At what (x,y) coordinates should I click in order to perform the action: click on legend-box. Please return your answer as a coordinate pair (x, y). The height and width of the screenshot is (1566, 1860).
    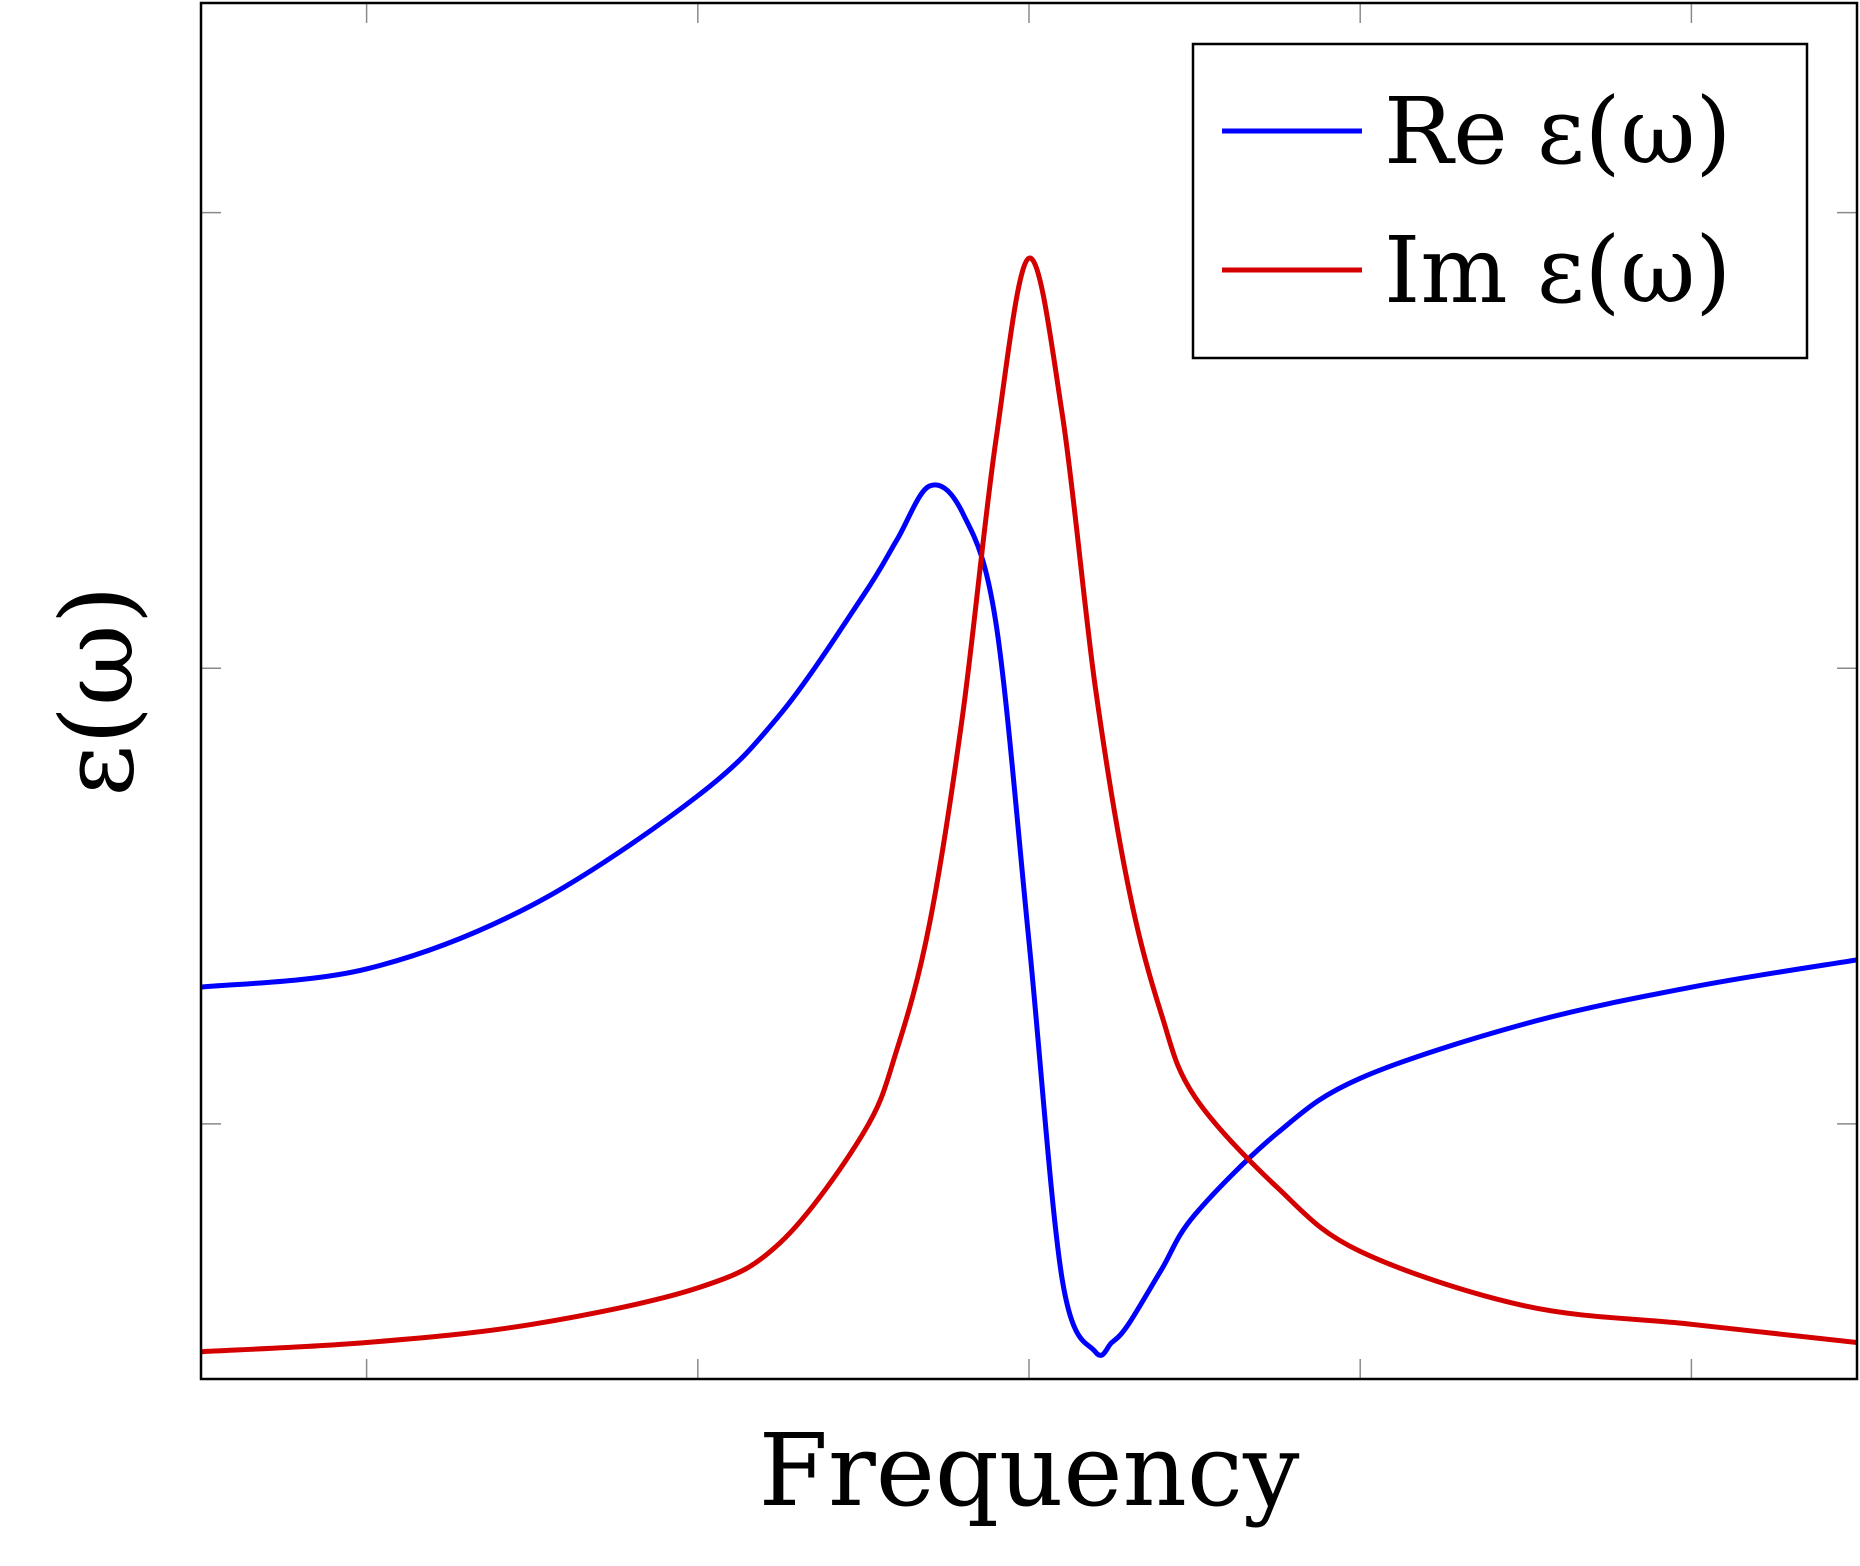
    Looking at the image, I should click on (1500, 201).